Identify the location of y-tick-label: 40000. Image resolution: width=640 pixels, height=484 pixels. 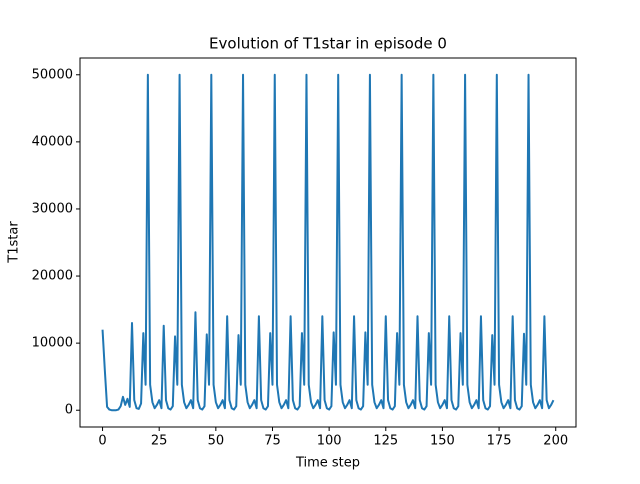
(52, 141).